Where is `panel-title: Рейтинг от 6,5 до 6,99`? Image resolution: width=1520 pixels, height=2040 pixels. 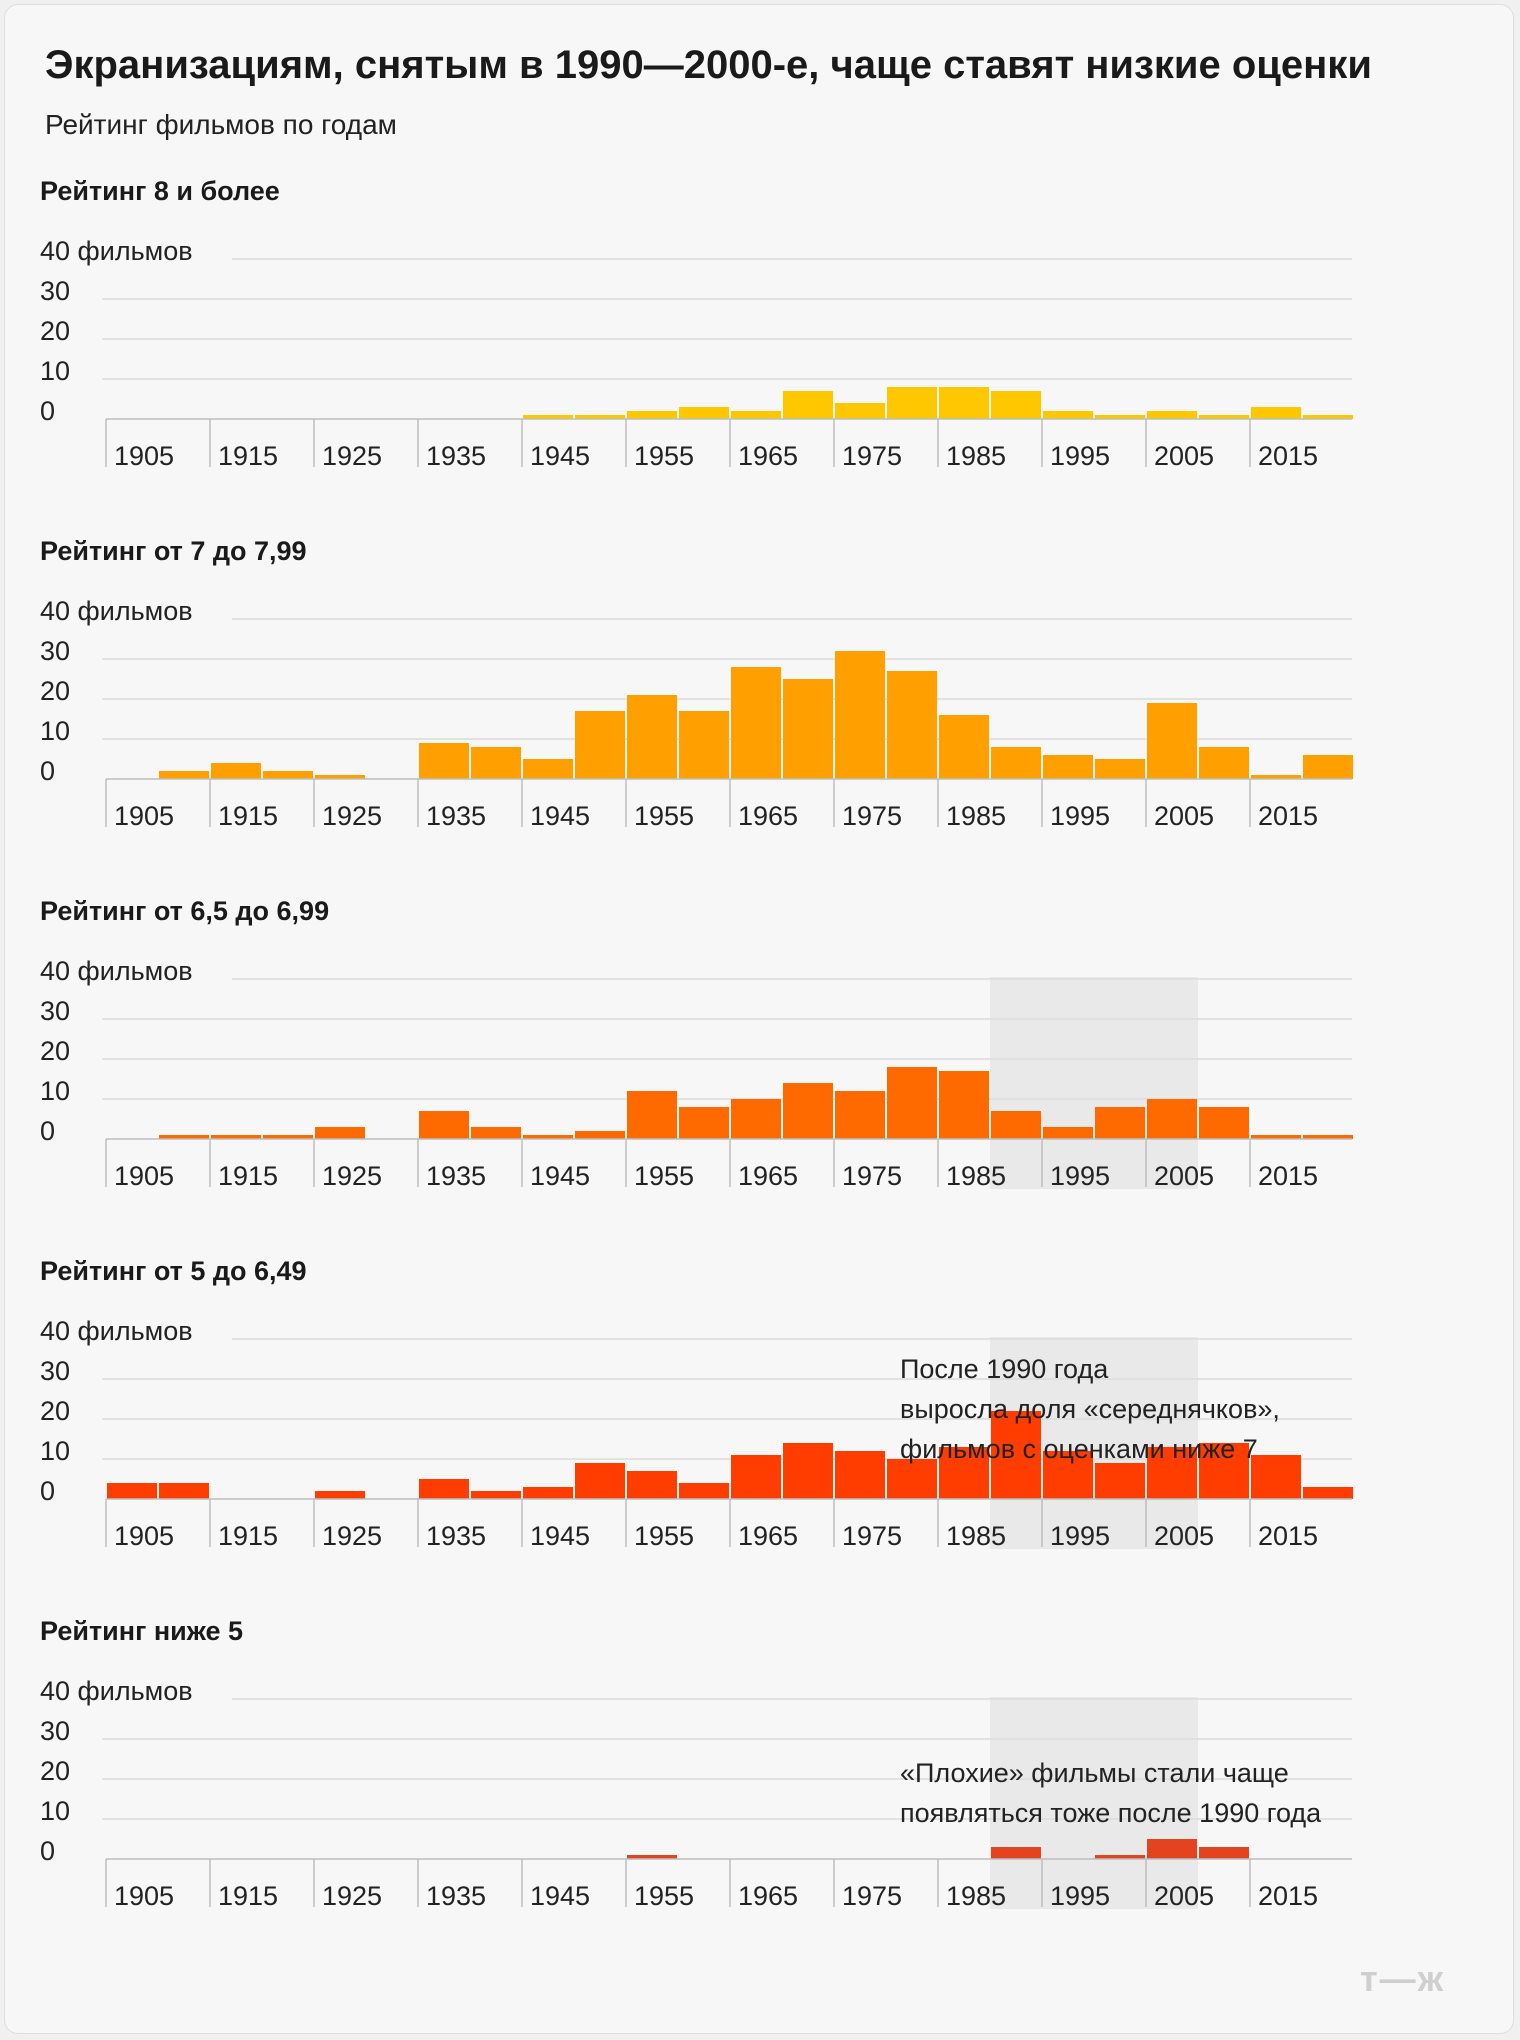 panel-title: Рейтинг от 6,5 до 6,99 is located at coordinates (184, 911).